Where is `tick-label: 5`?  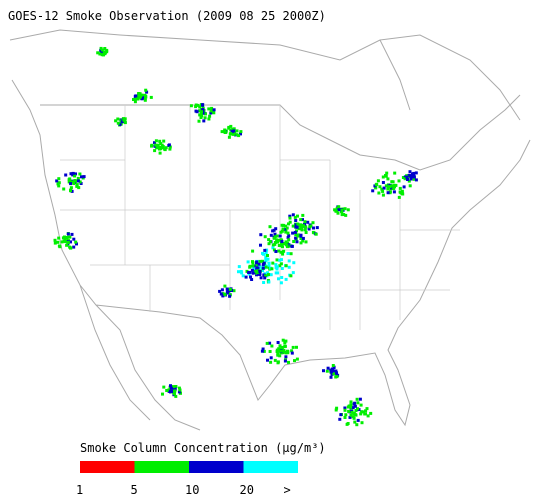
tick-label: 5 is located at coordinates (134, 490).